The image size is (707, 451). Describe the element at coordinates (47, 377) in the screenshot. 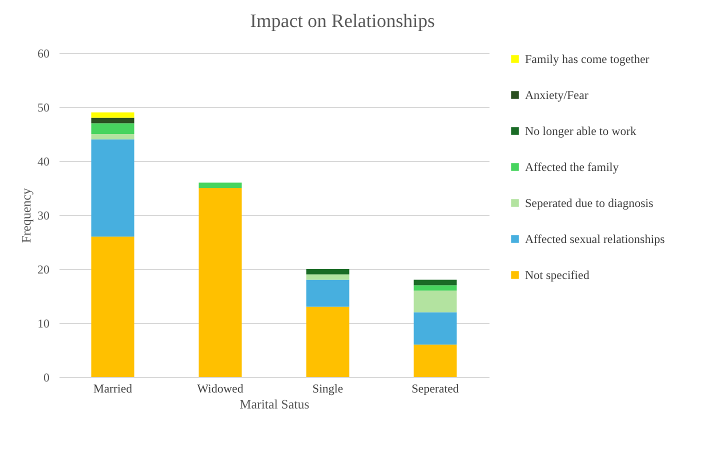

I see `y-tick-label: 0` at that location.